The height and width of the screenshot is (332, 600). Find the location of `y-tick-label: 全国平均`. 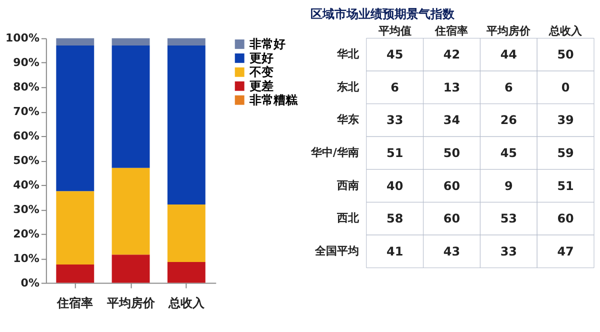

y-tick-label: 全国平均 is located at coordinates (336, 251).